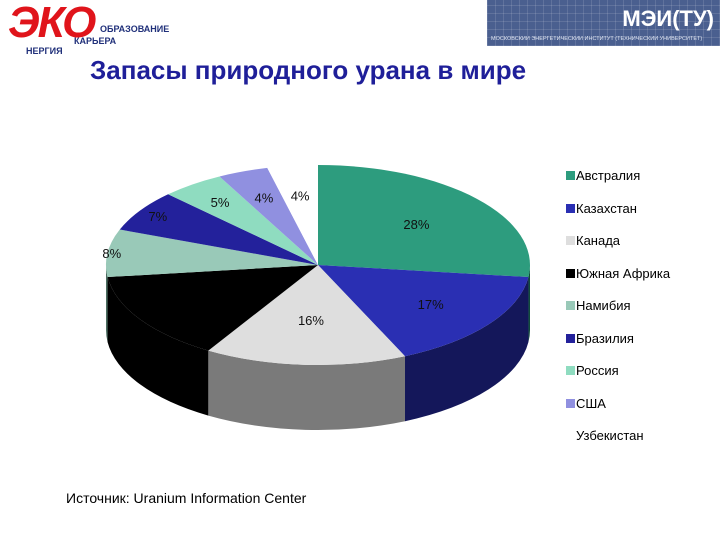  I want to click on legend-item-узбекистан: Узбекистан, so click(605, 437).